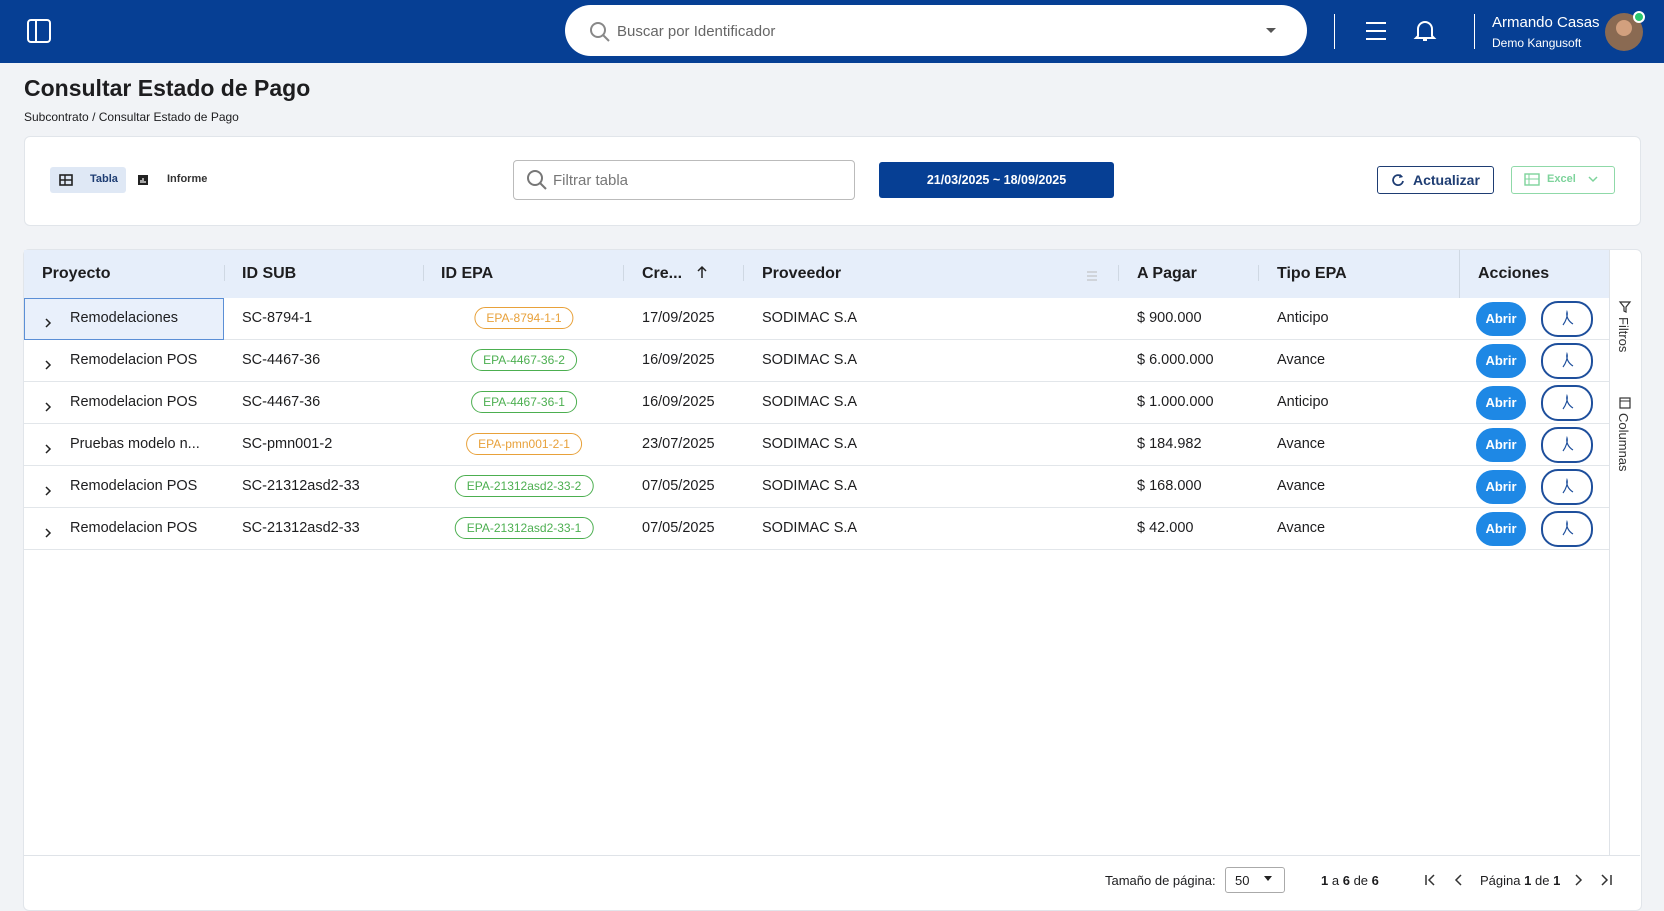  I want to click on refresh-button, so click(1435, 180).